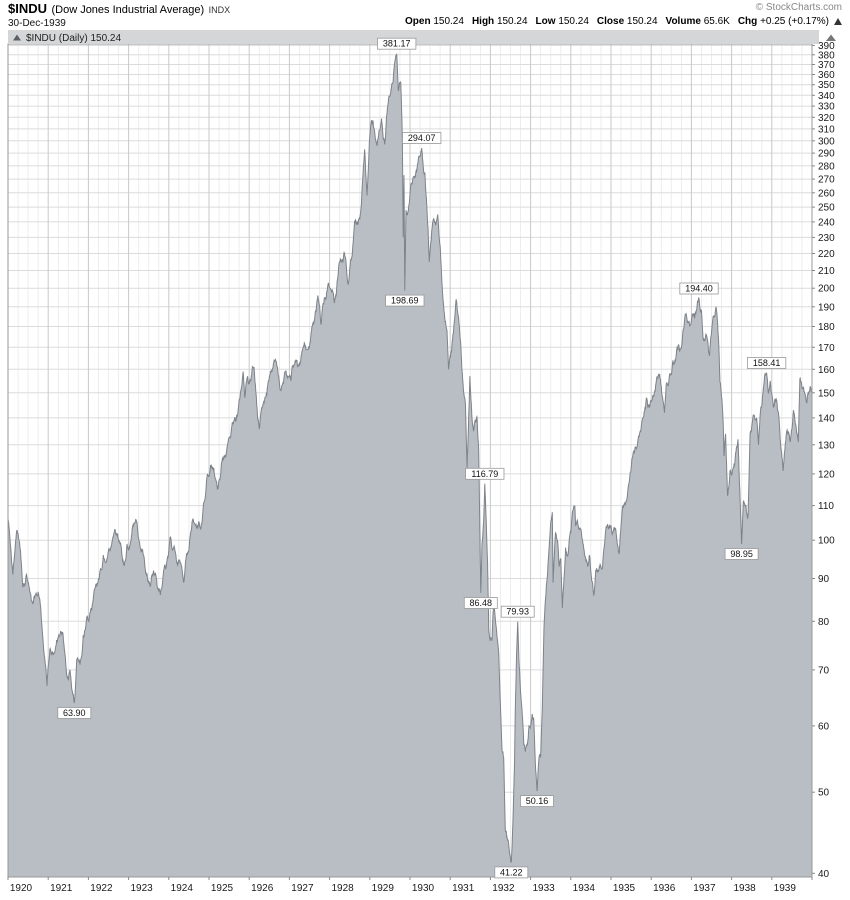  Describe the element at coordinates (405, 301) in the screenshot. I see `price-annotation: 198.69` at that location.